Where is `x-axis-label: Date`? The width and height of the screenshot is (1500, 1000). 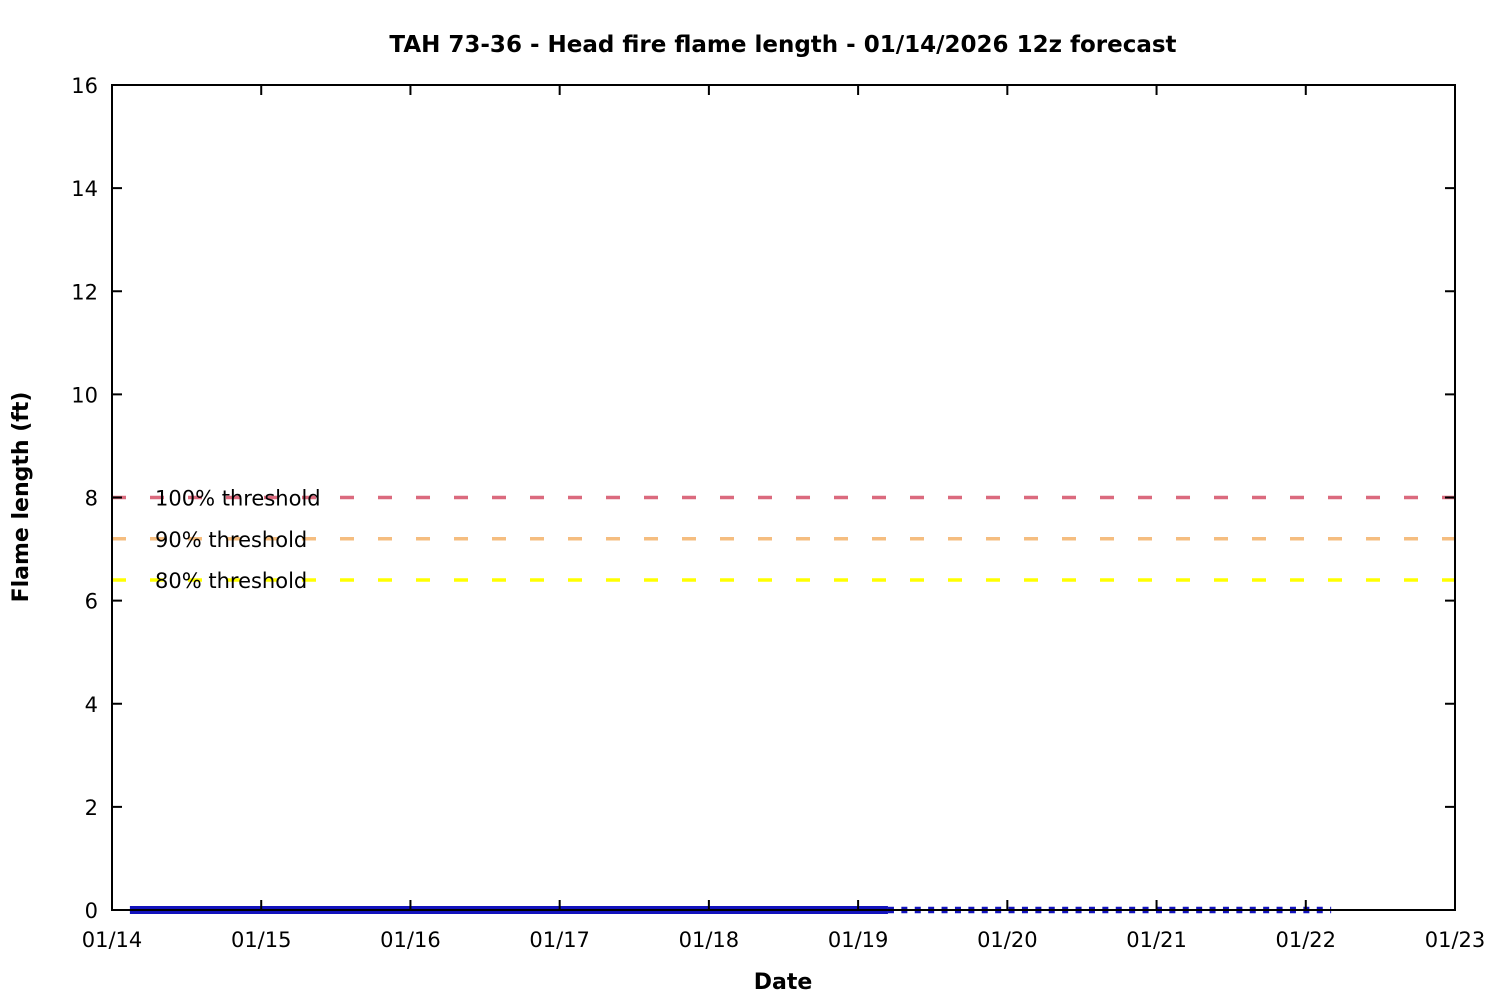
x-axis-label: Date is located at coordinates (783, 982).